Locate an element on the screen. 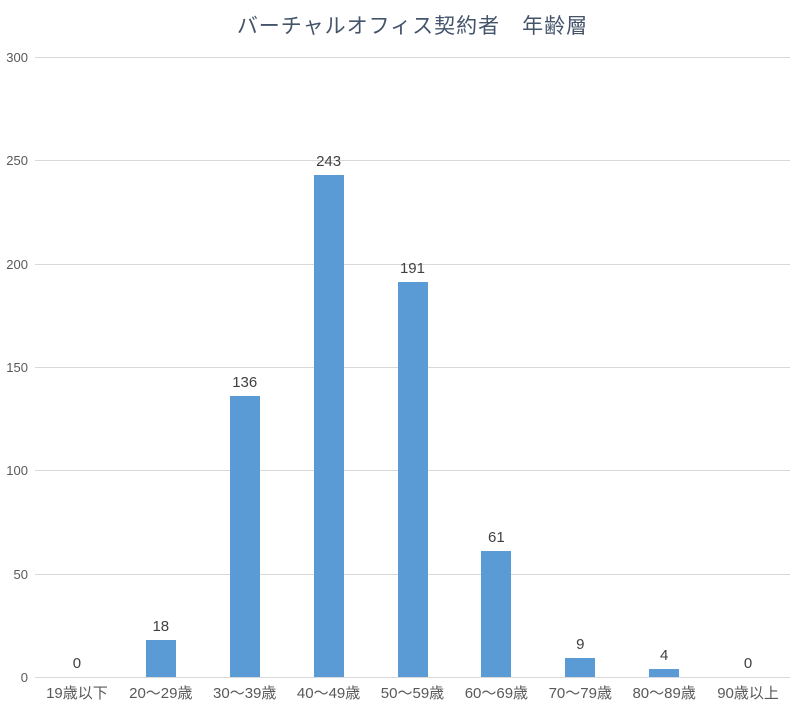 This screenshot has width=802, height=720. y-axis-tick-label: 250 is located at coordinates (17, 161).